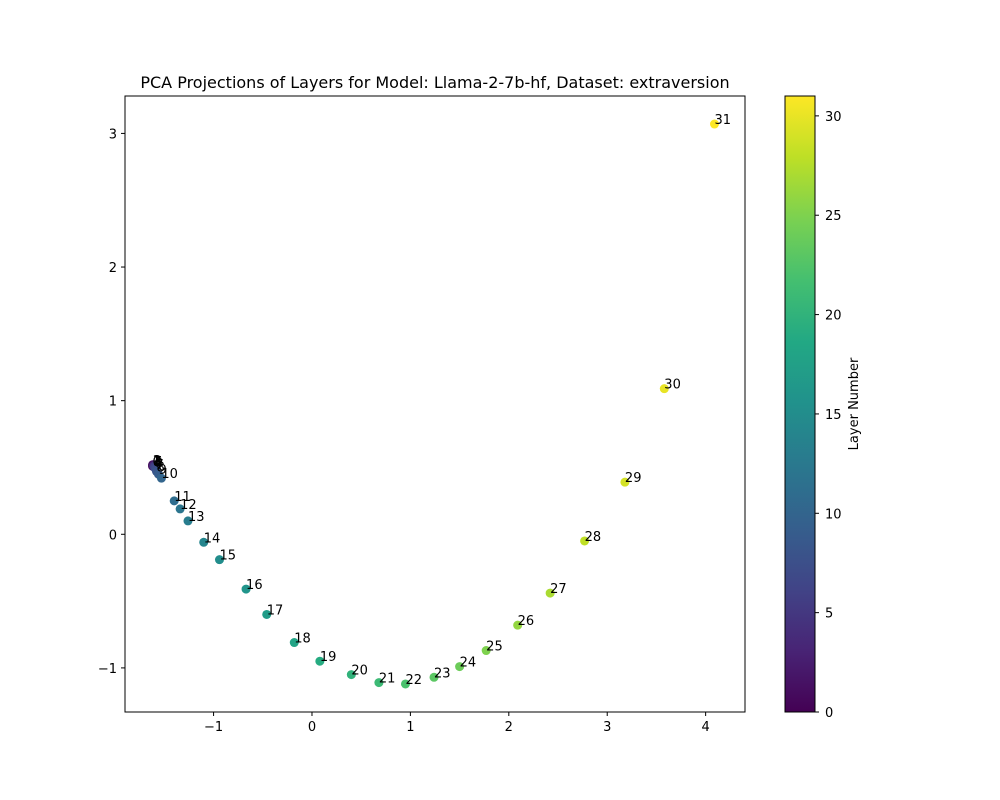  What do you see at coordinates (188, 505) in the screenshot?
I see `point-label-layer-12: 12` at bounding box center [188, 505].